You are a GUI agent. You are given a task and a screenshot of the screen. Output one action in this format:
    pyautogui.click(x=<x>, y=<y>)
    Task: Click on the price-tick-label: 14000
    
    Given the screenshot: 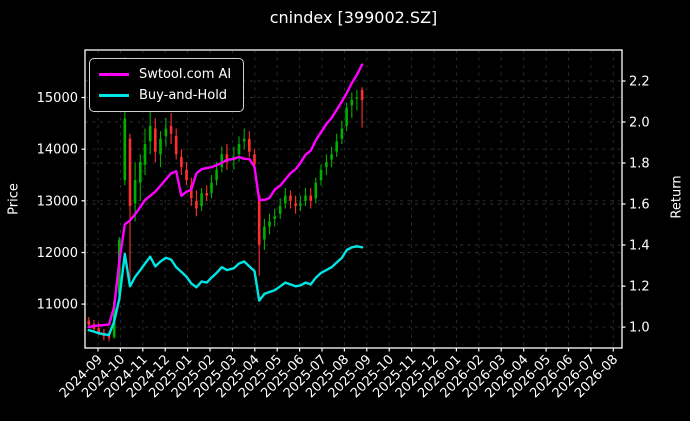 What is the action you would take?
    pyautogui.click(x=57, y=150)
    